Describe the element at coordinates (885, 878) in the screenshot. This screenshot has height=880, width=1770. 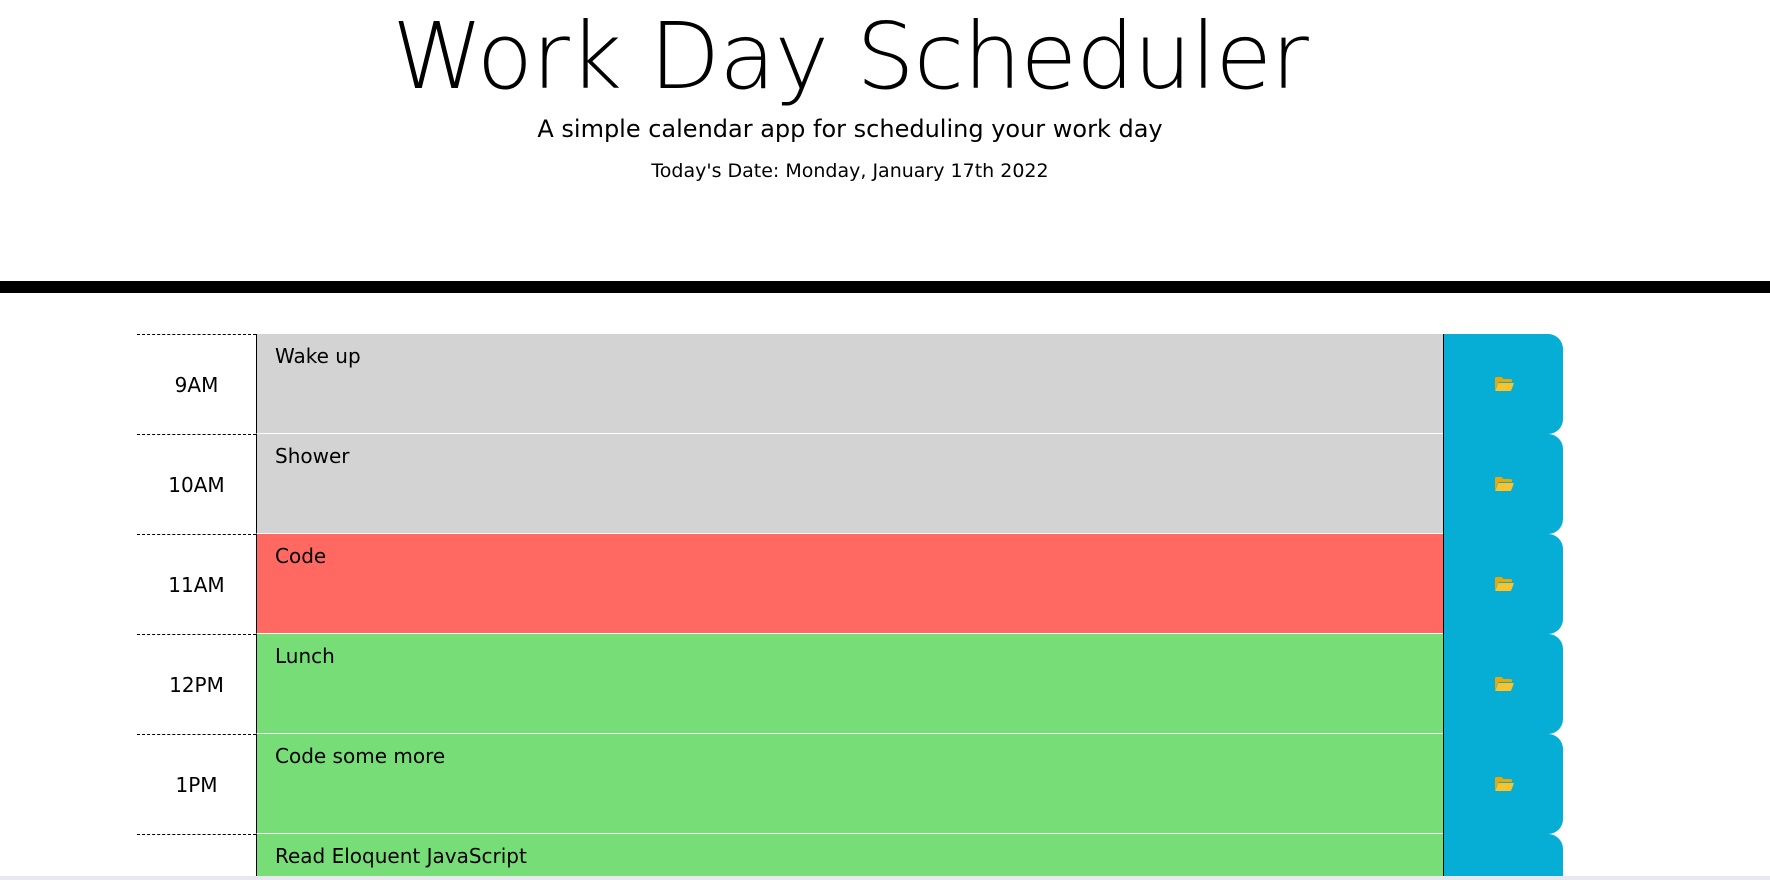
I see `window-bottom-edge` at that location.